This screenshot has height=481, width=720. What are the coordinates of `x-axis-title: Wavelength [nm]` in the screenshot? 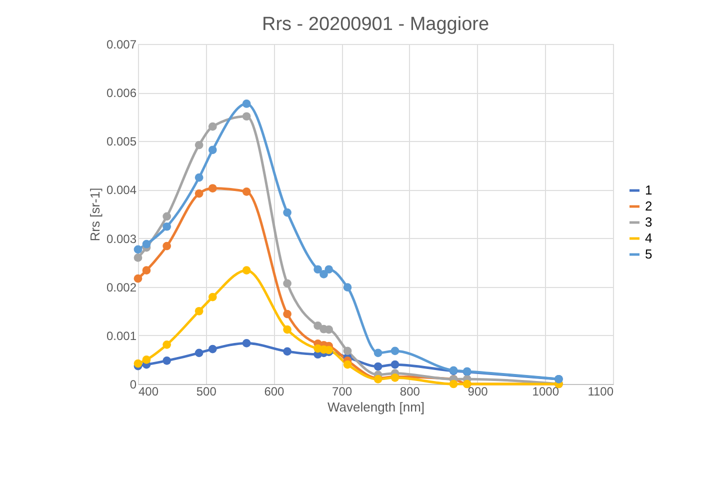 It's located at (376, 407).